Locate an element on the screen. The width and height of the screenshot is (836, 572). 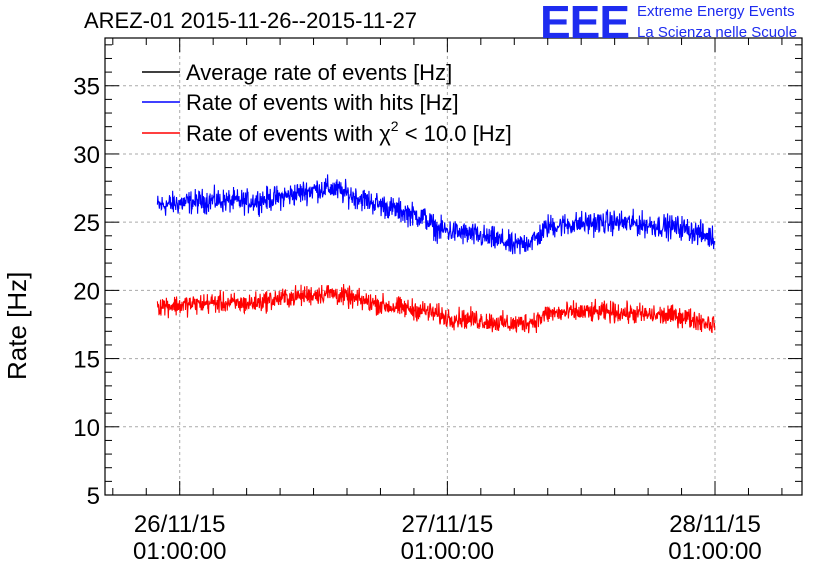
logo-line-1: Extreme Energy Events is located at coordinates (716, 11).